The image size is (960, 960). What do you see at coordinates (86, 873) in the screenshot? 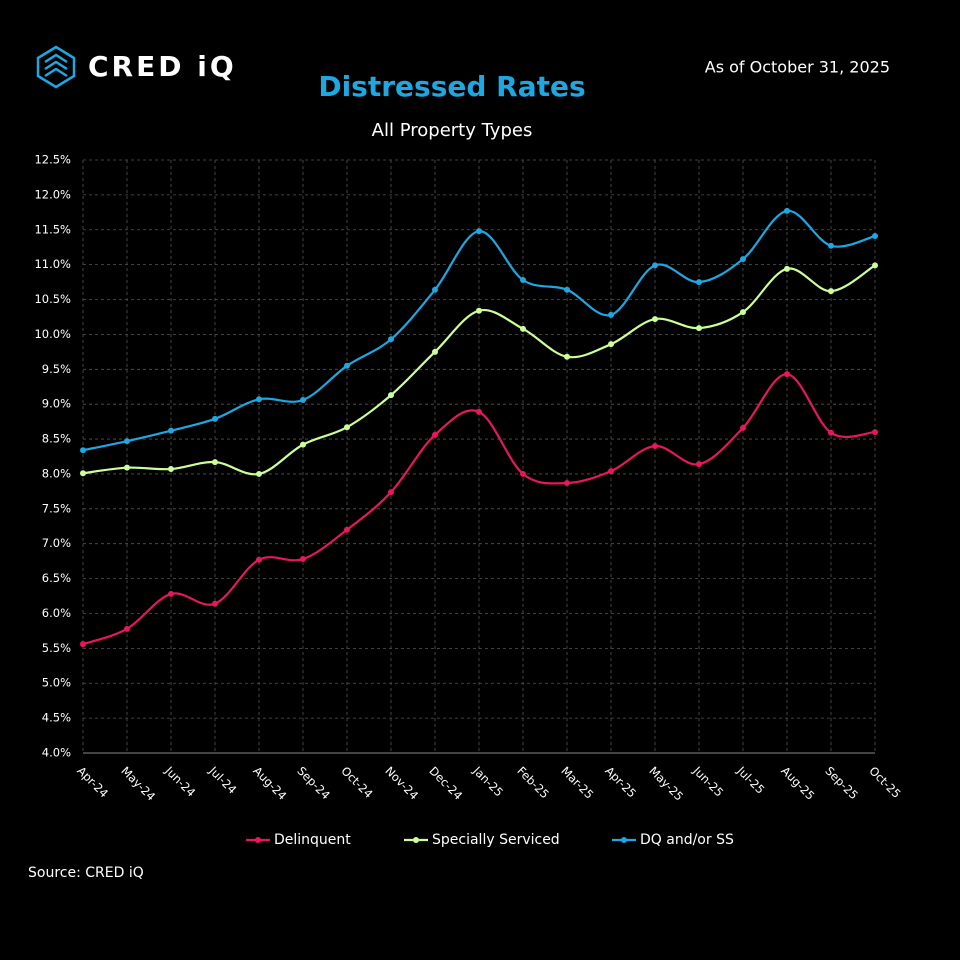
I see `source: Source: CRED iQ` at bounding box center [86, 873].